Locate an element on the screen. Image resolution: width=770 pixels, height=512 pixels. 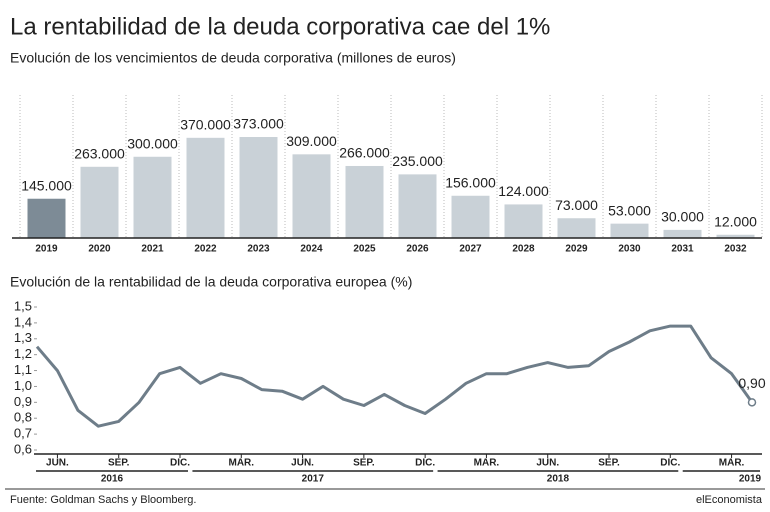
value-label: 53.000 is located at coordinates (629, 210).